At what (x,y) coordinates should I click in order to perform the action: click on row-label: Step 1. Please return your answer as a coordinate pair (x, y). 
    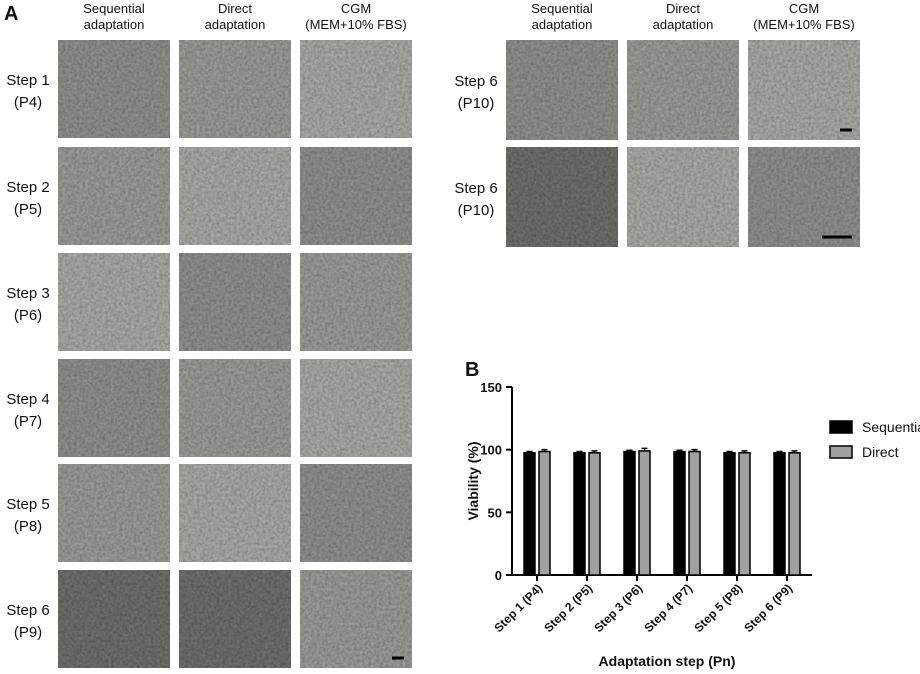
    Looking at the image, I should click on (27, 80).